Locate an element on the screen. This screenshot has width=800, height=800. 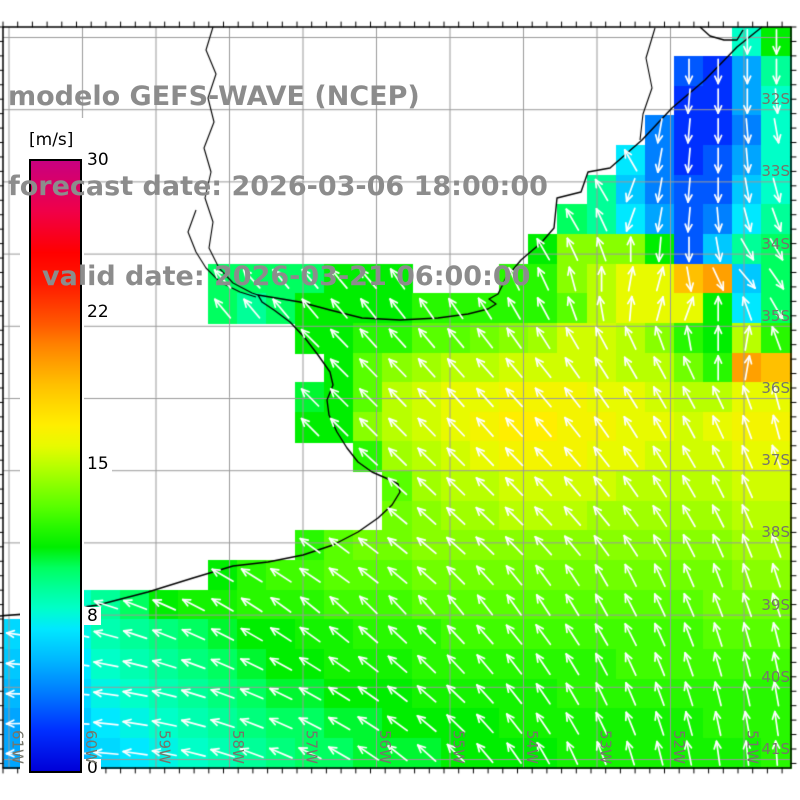
colorbar-tick-label: 30 is located at coordinates (98, 160).